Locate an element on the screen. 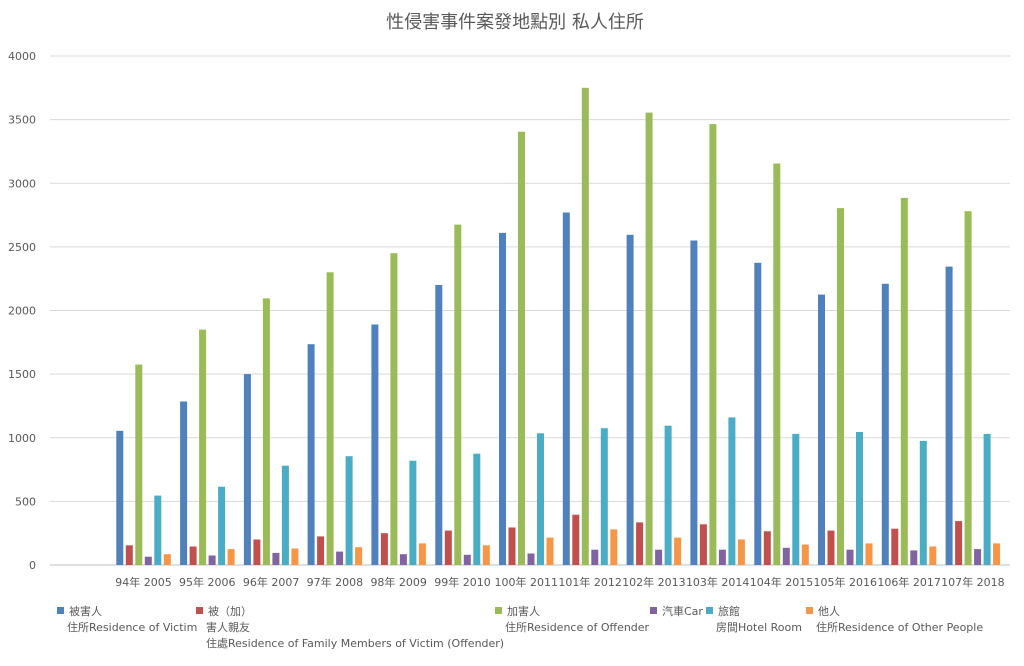 The image size is (1024, 666). legend-label: 他人 is located at coordinates (829, 611).